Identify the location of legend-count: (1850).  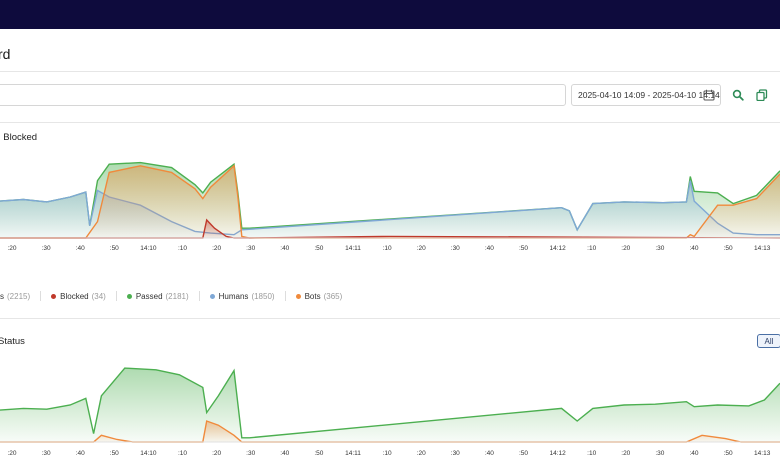
(263, 296).